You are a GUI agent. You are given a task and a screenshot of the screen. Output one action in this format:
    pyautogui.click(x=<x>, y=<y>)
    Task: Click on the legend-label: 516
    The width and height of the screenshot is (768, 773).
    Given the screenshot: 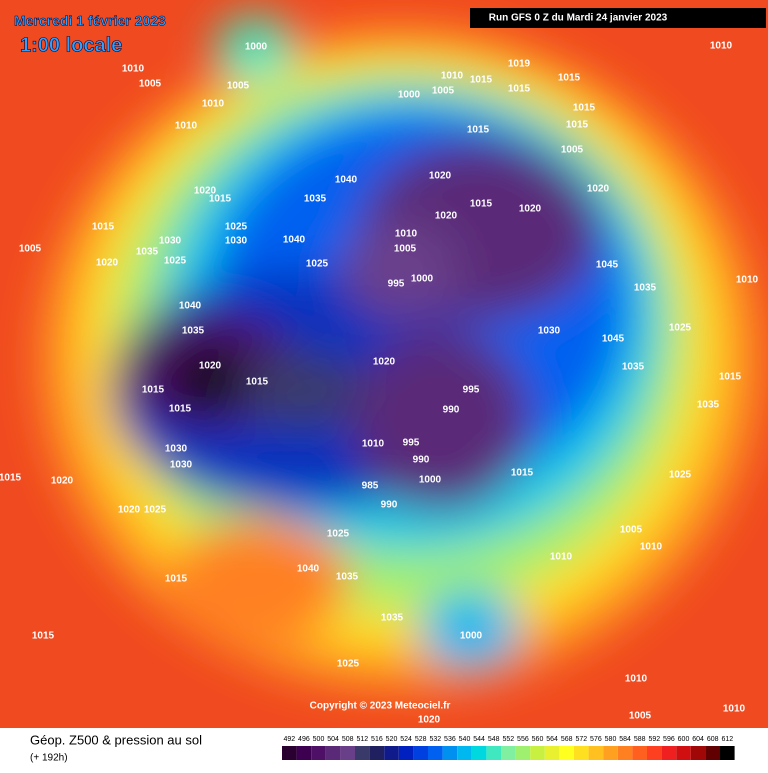 What is the action you would take?
    pyautogui.click(x=377, y=739)
    